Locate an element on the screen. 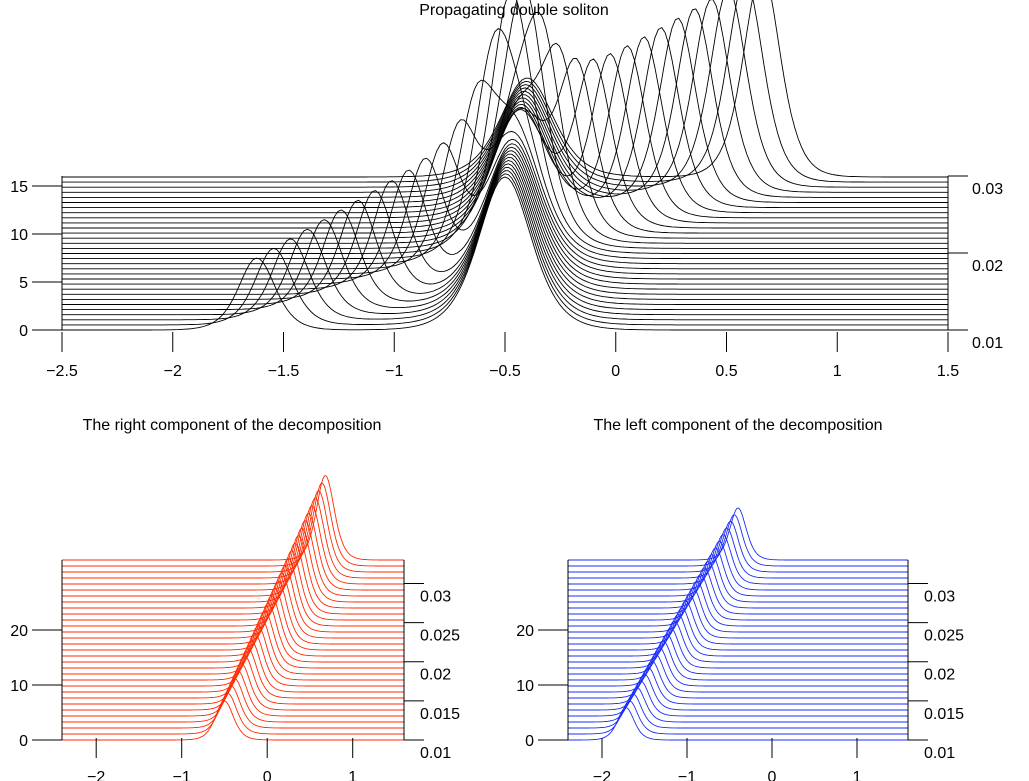  right-component-traces is located at coordinates (233, 607).